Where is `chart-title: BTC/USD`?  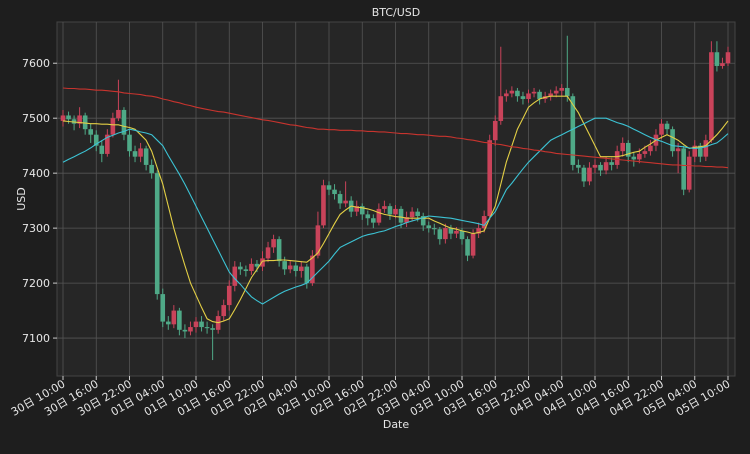 chart-title: BTC/USD is located at coordinates (396, 12).